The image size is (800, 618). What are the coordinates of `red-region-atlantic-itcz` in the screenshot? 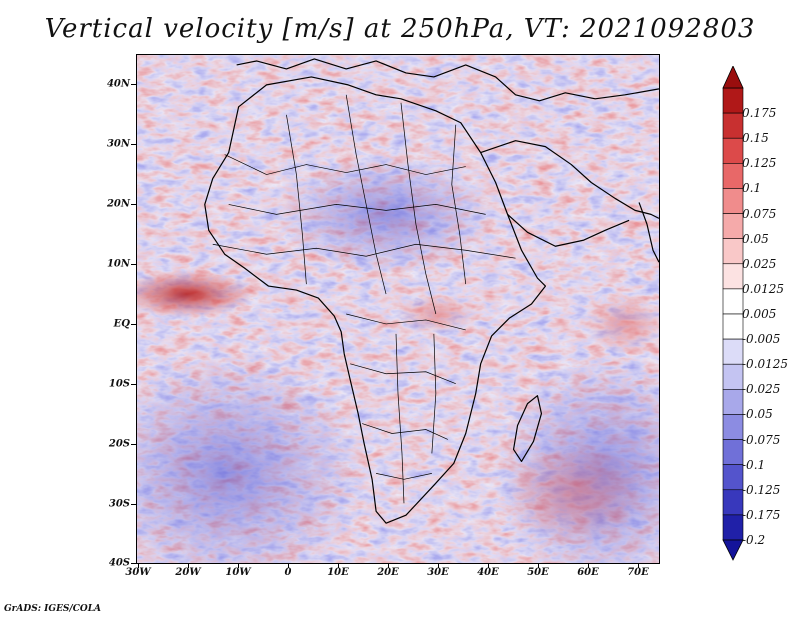 It's located at (197, 294).